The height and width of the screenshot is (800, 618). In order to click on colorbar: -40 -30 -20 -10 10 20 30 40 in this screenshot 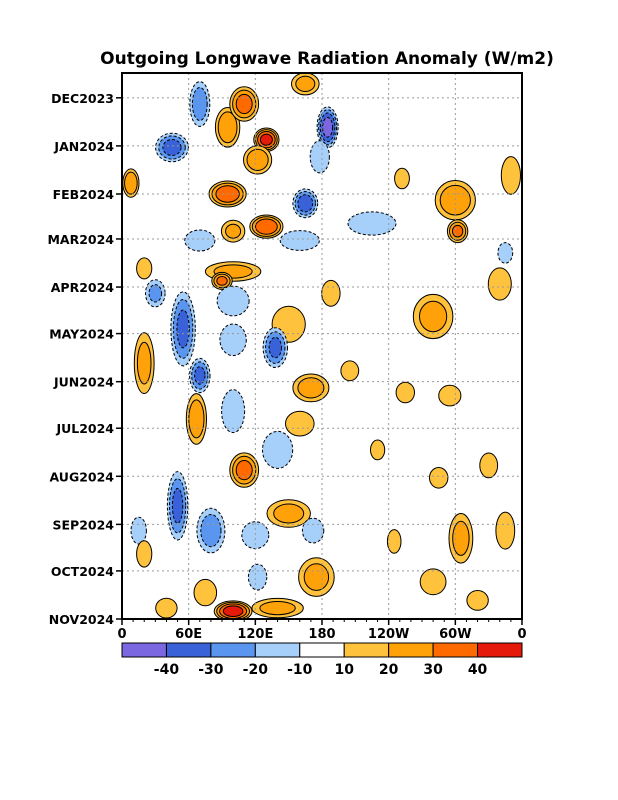, I will do `click(322, 660)`.